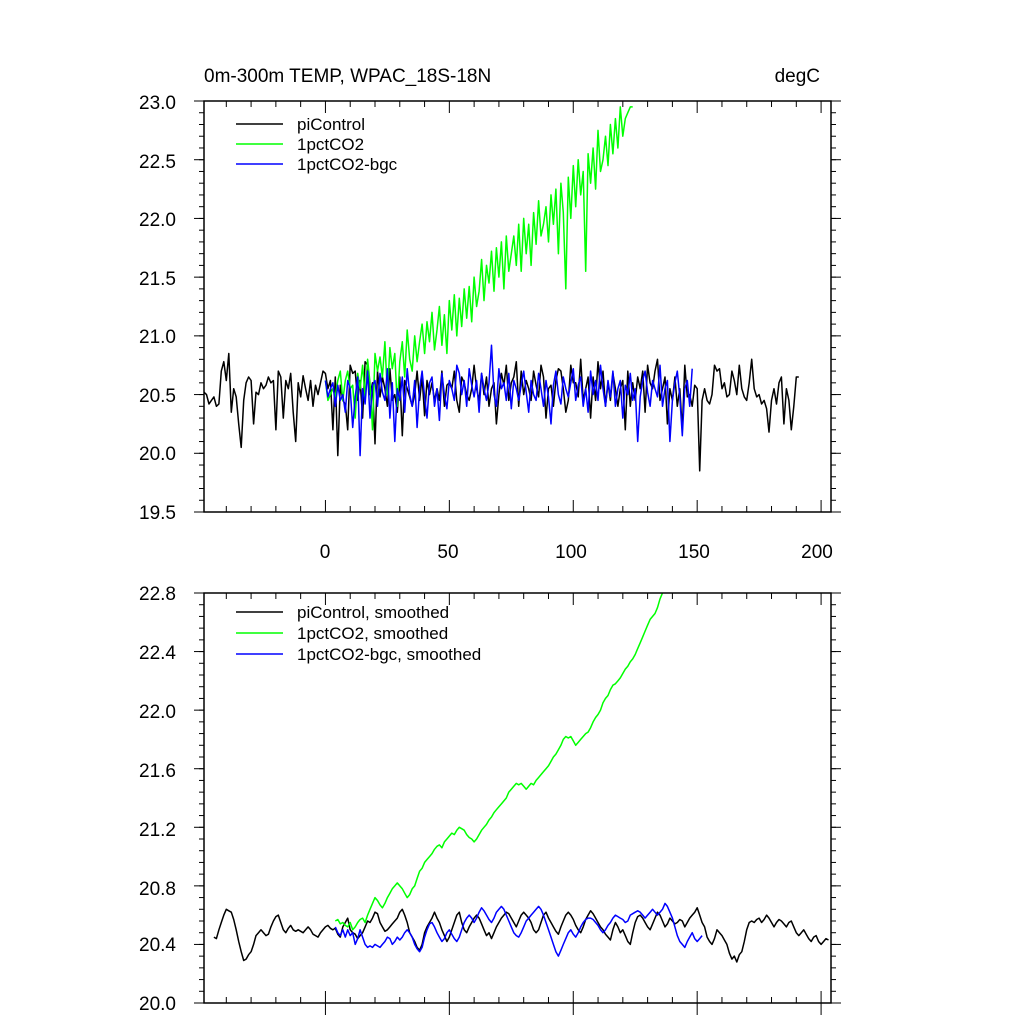  I want to click on series-line-1pctco2-bgc-smoothed, so click(518, 929).